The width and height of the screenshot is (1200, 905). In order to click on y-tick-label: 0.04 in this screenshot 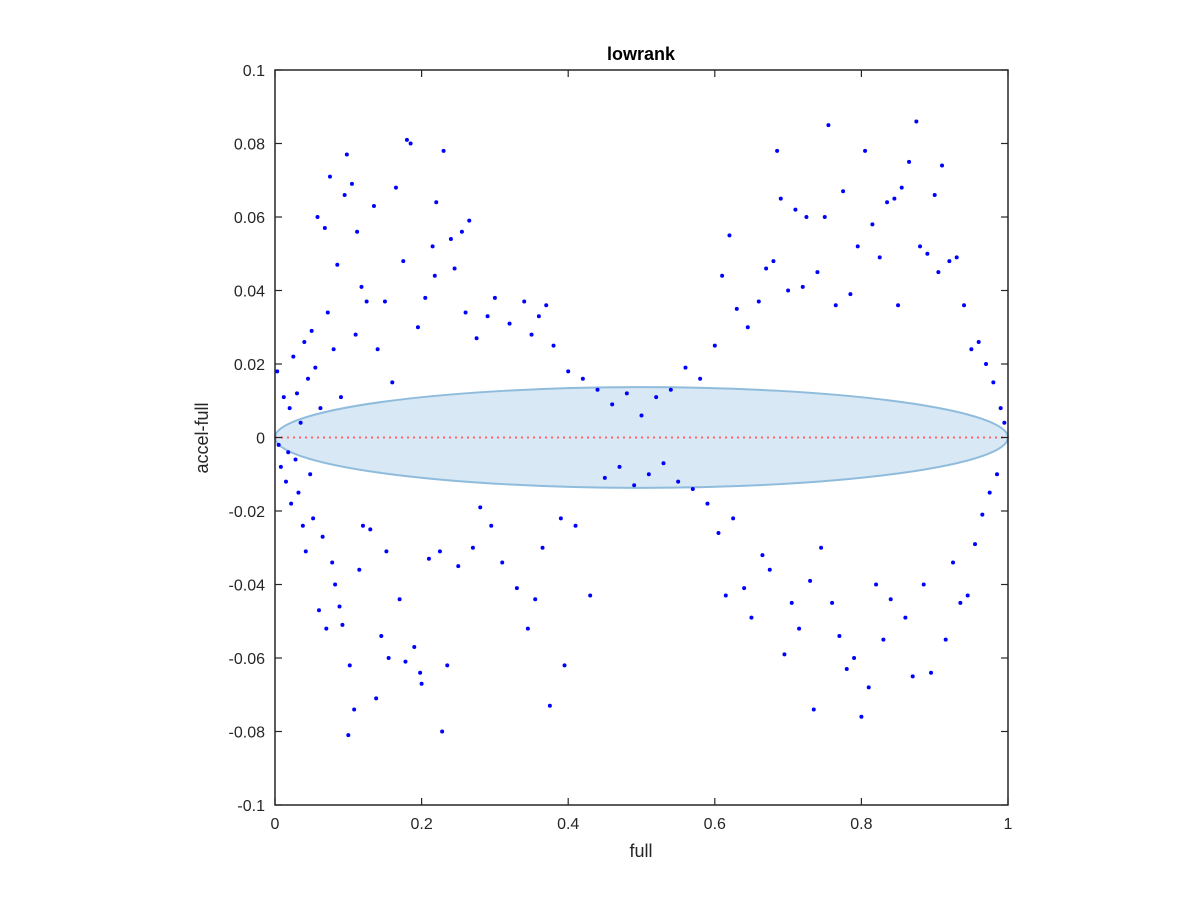, I will do `click(249, 292)`.